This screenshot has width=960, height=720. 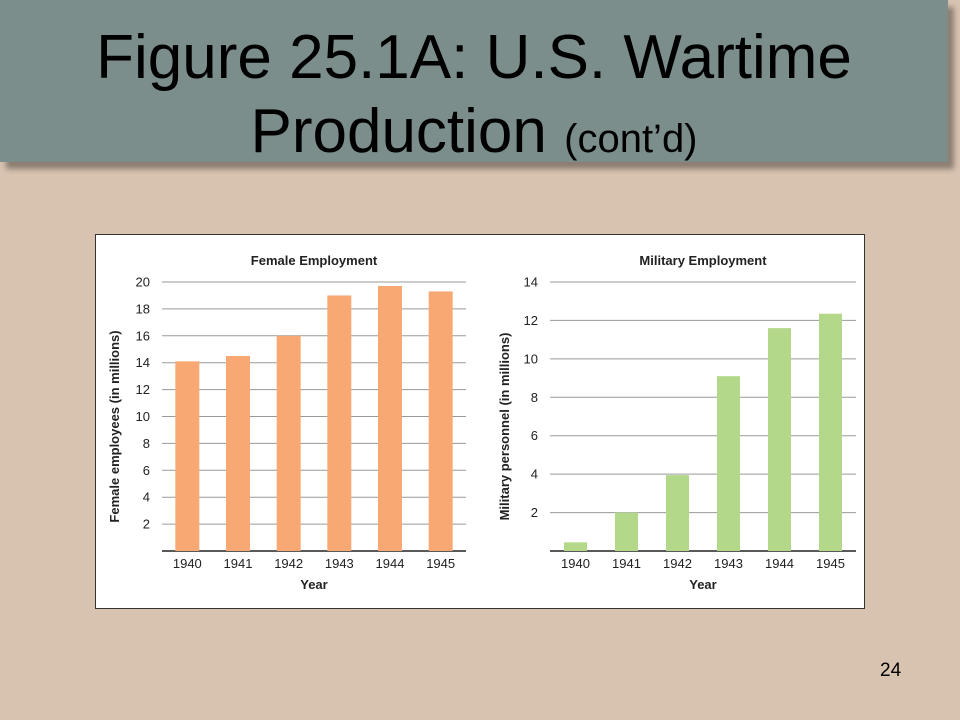 What do you see at coordinates (703, 260) in the screenshot?
I see `chart-title: Military Employment` at bounding box center [703, 260].